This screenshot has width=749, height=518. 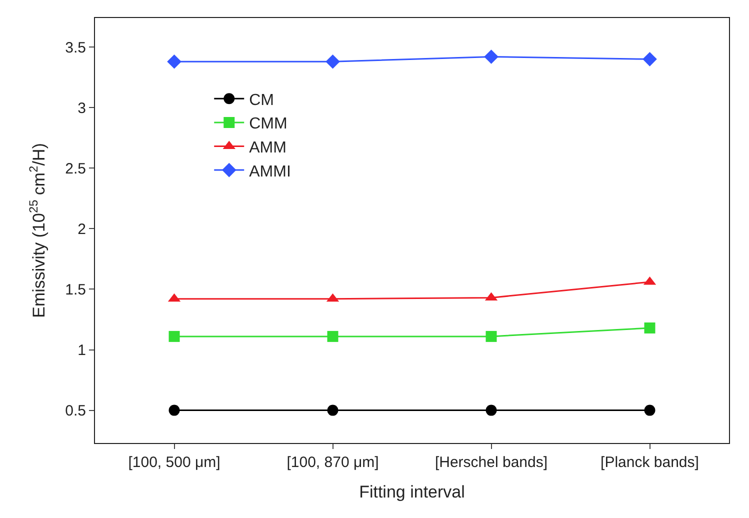 I want to click on legend-label: CMM, so click(x=268, y=124).